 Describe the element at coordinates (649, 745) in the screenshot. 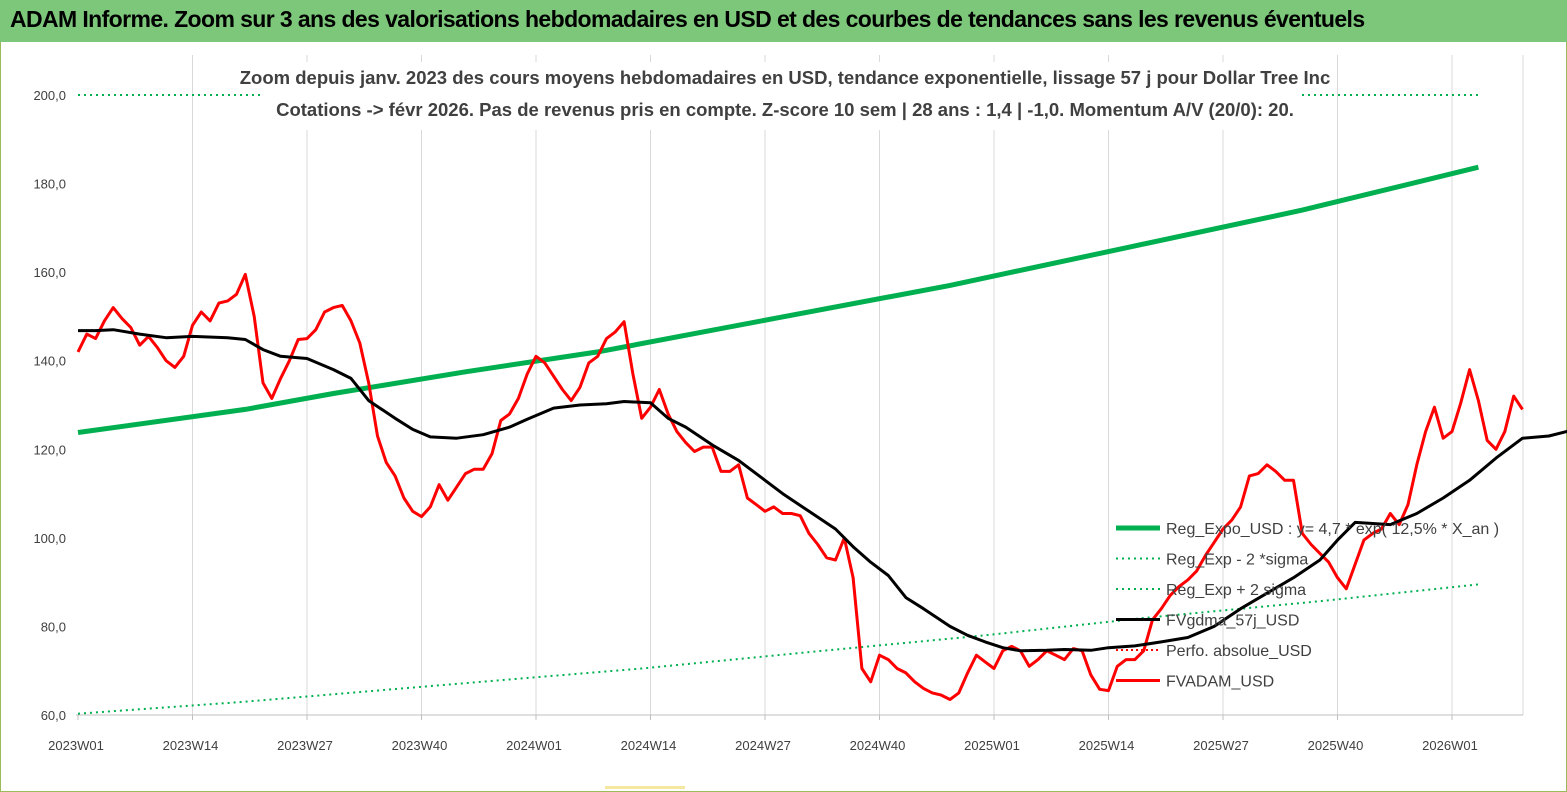

I see `x-tick-label: 2024W14` at that location.